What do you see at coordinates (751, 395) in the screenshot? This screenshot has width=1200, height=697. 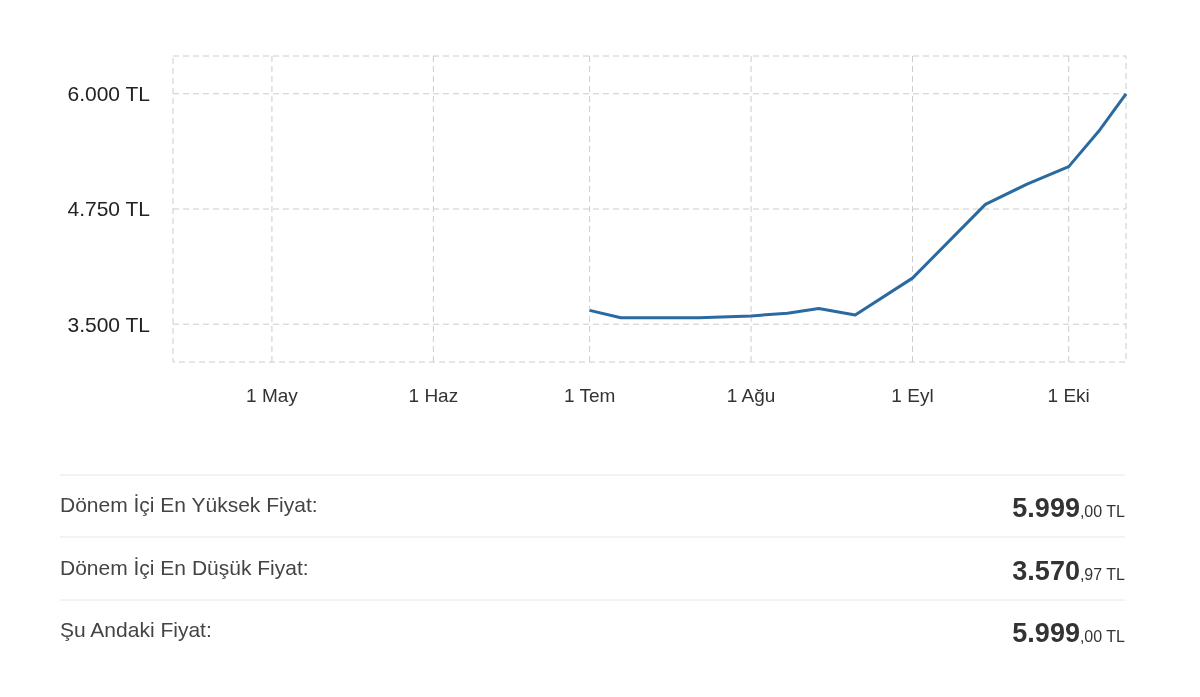 I see `x-tick-label: 1 Ağu` at bounding box center [751, 395].